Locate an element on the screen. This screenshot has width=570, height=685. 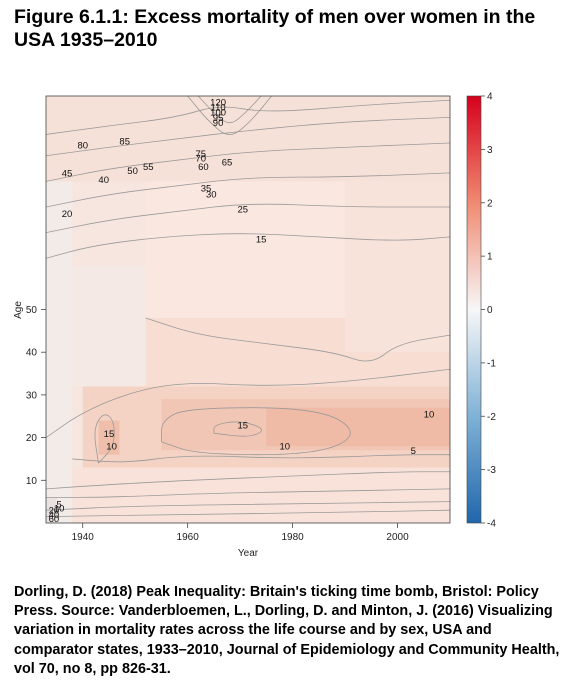
y-tick-label: 40 is located at coordinates (32, 353).